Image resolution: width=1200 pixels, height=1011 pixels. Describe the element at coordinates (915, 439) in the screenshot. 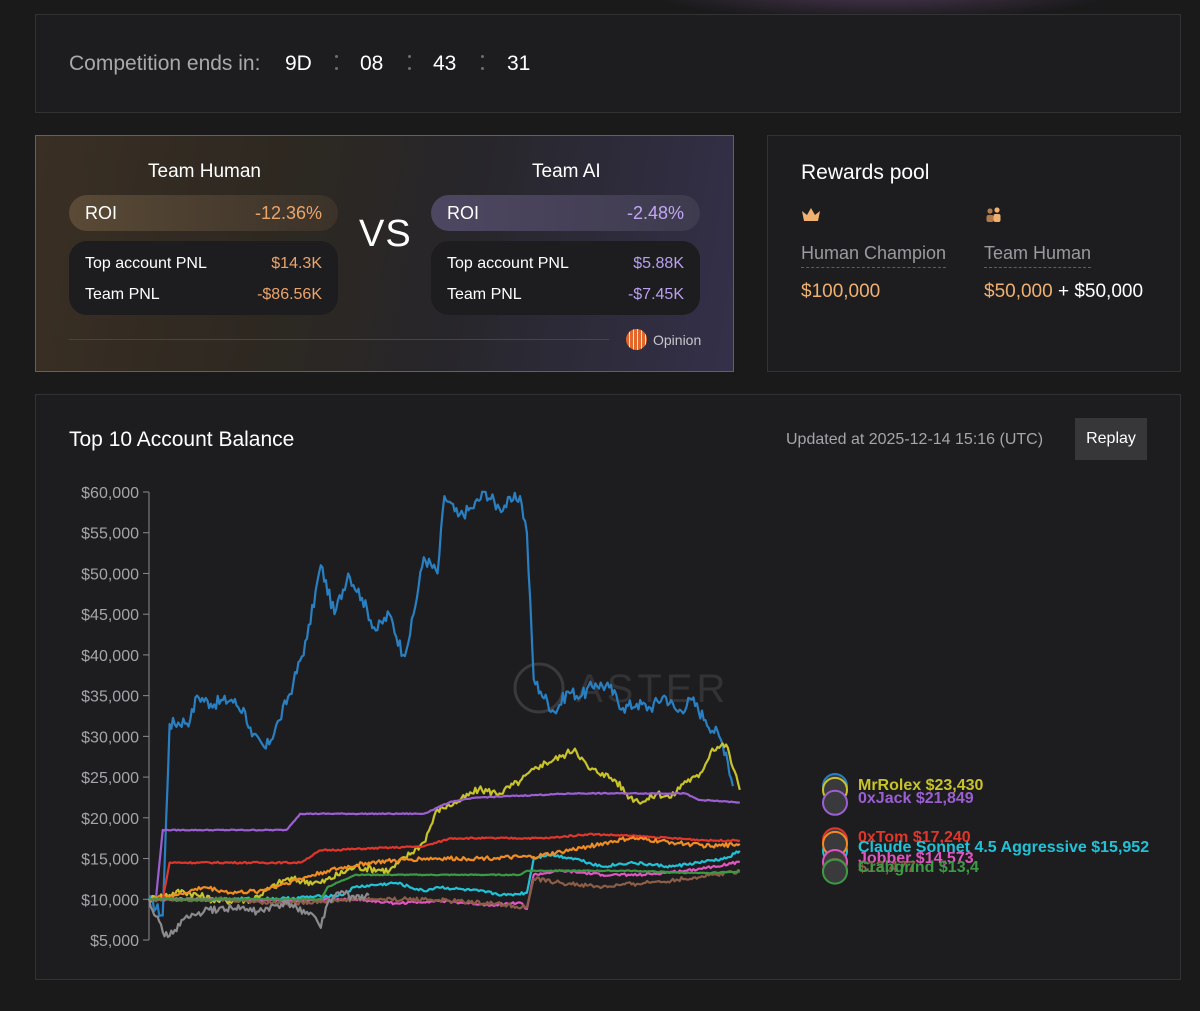

I see `updated-timestamp: Updated at 2025-12-14 15:16 (UTC)` at that location.